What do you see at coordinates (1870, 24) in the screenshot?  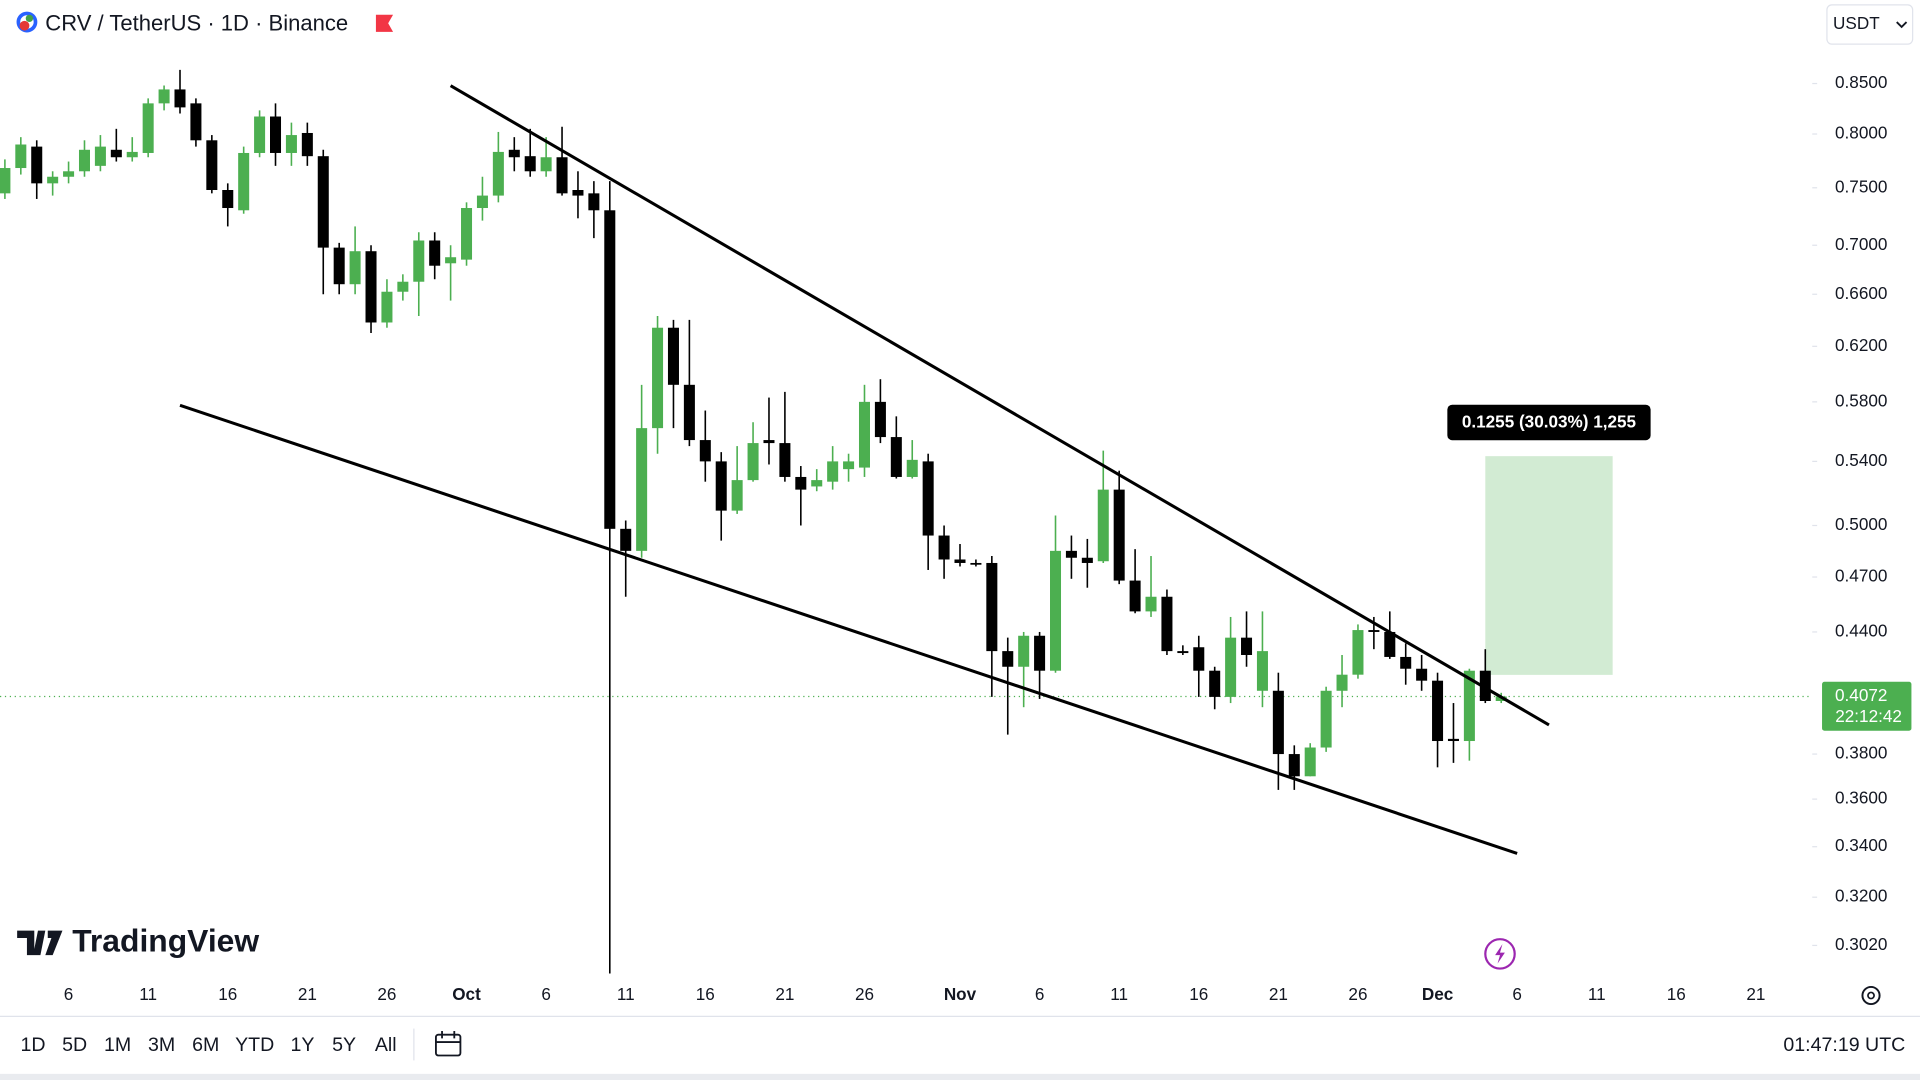 I see `currency-button: USDT` at bounding box center [1870, 24].